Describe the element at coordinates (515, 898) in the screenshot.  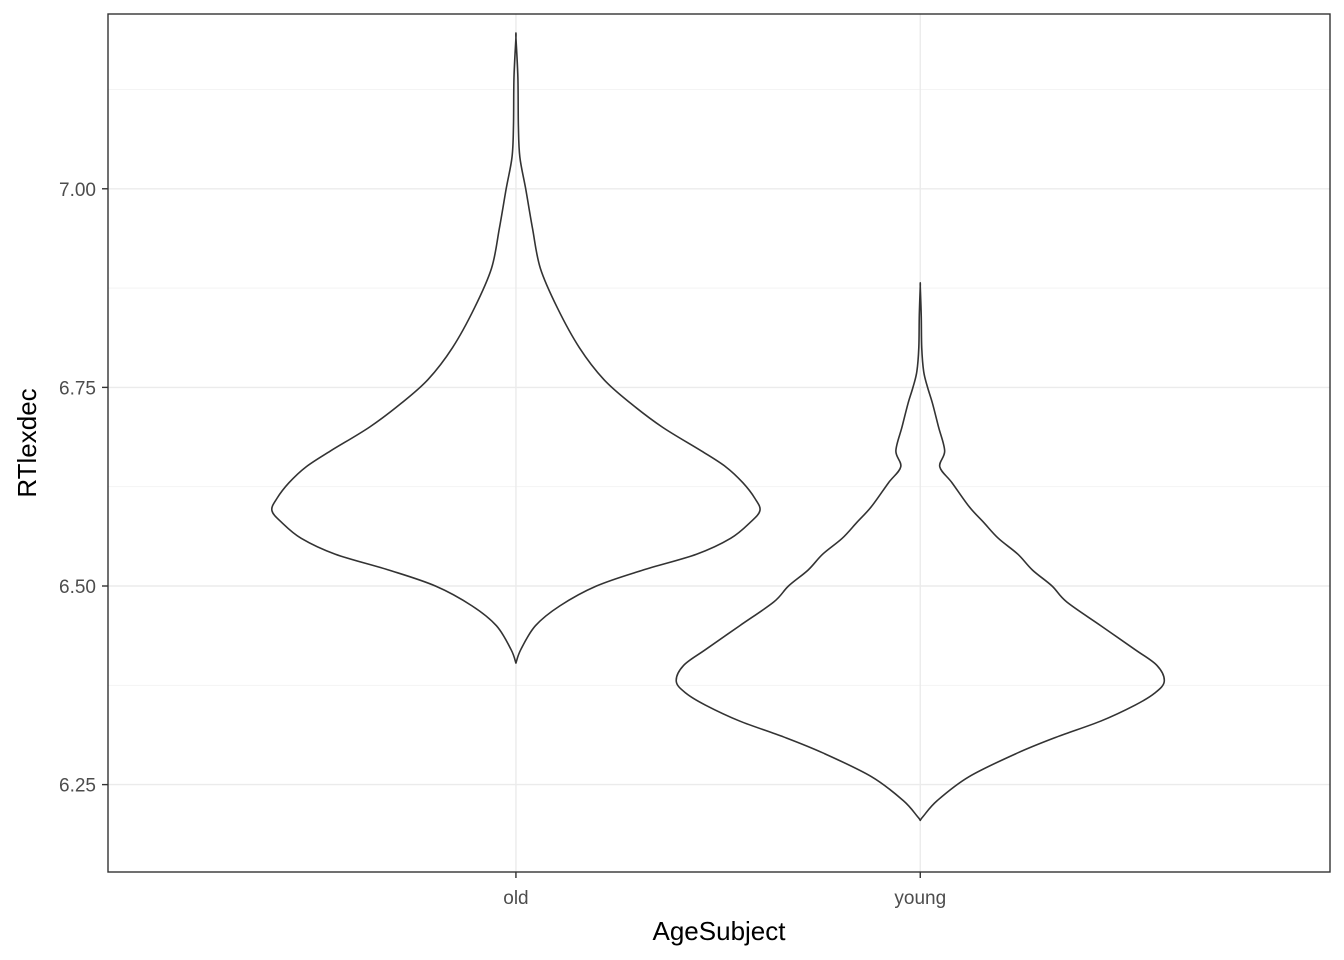
I see `x-tick-label-old: old` at that location.